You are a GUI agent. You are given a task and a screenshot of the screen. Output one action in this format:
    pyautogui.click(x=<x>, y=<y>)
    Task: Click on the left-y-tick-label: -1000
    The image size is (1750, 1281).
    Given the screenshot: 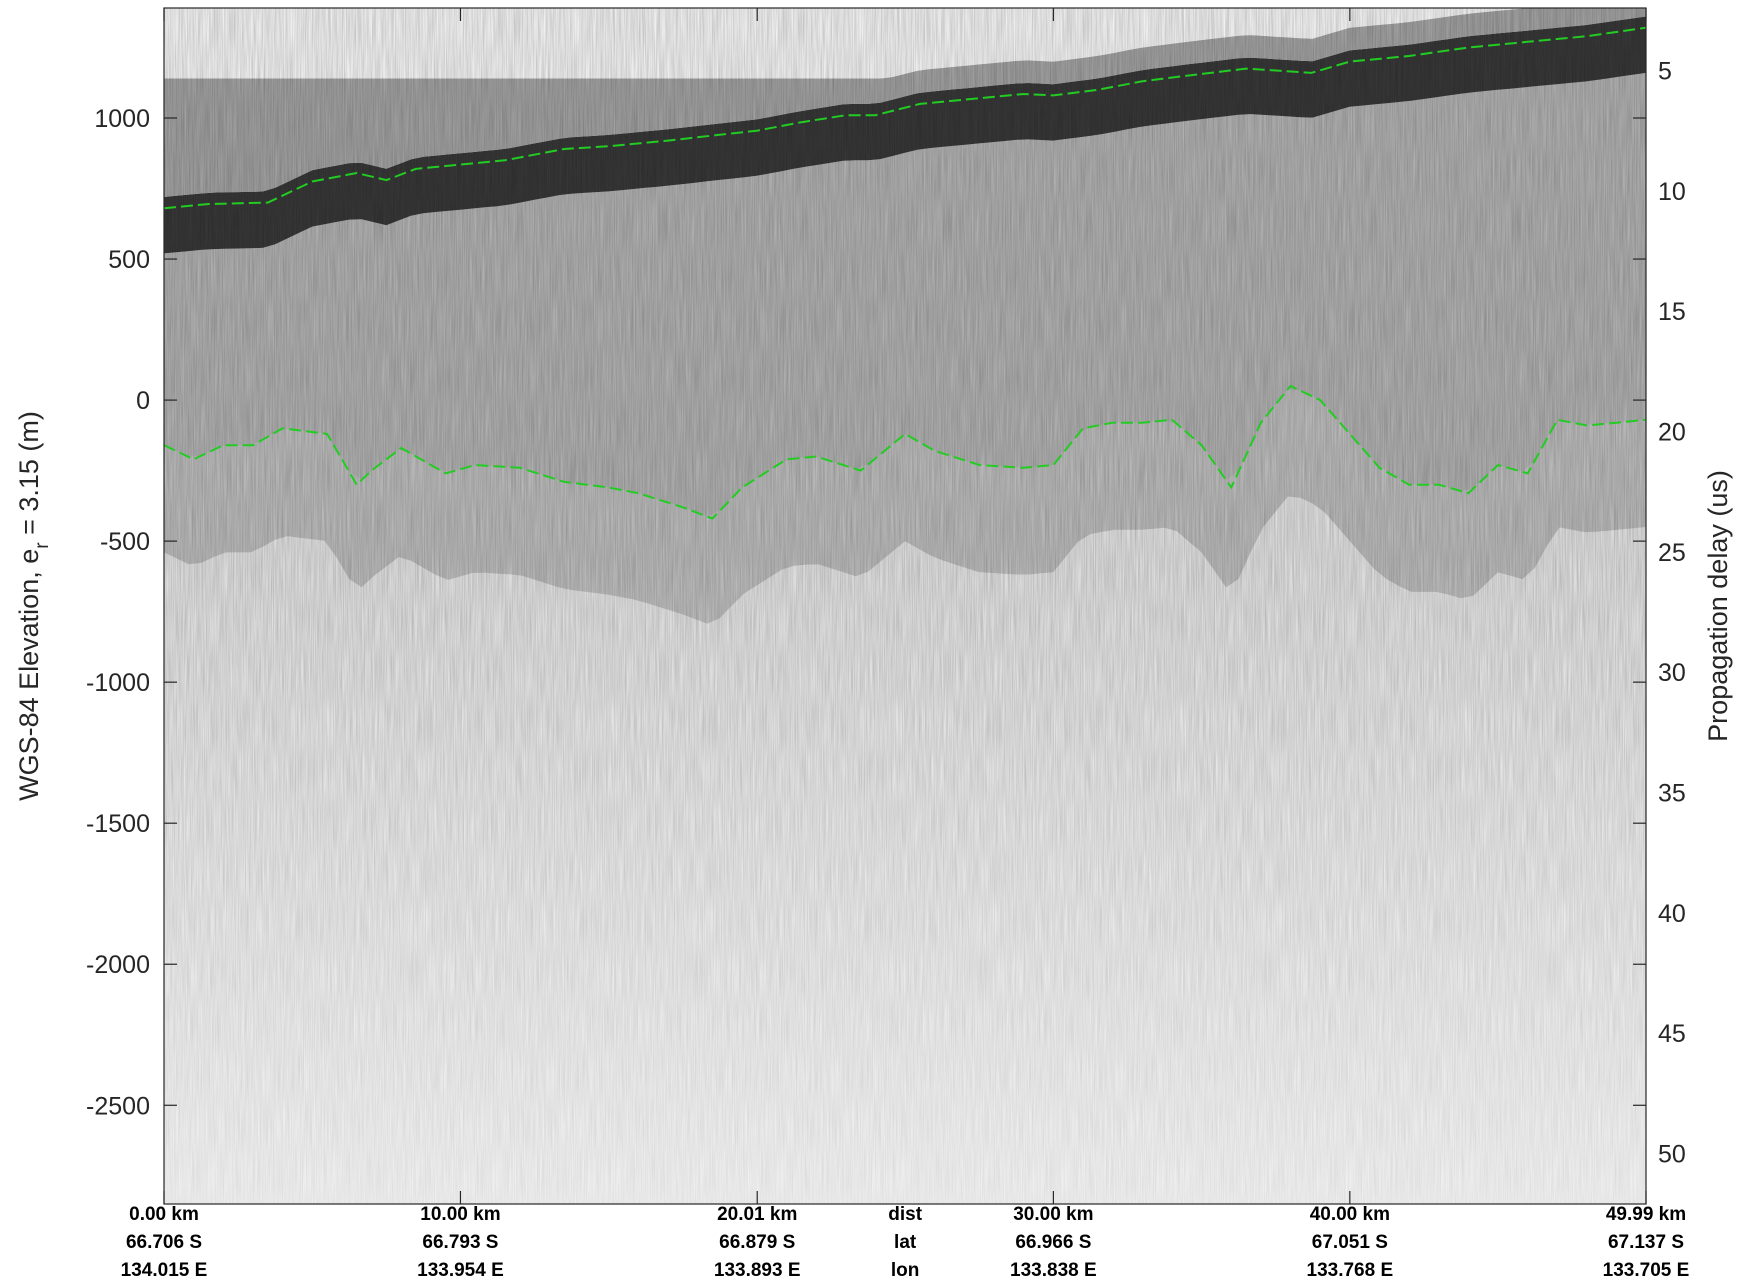 What is the action you would take?
    pyautogui.click(x=118, y=683)
    